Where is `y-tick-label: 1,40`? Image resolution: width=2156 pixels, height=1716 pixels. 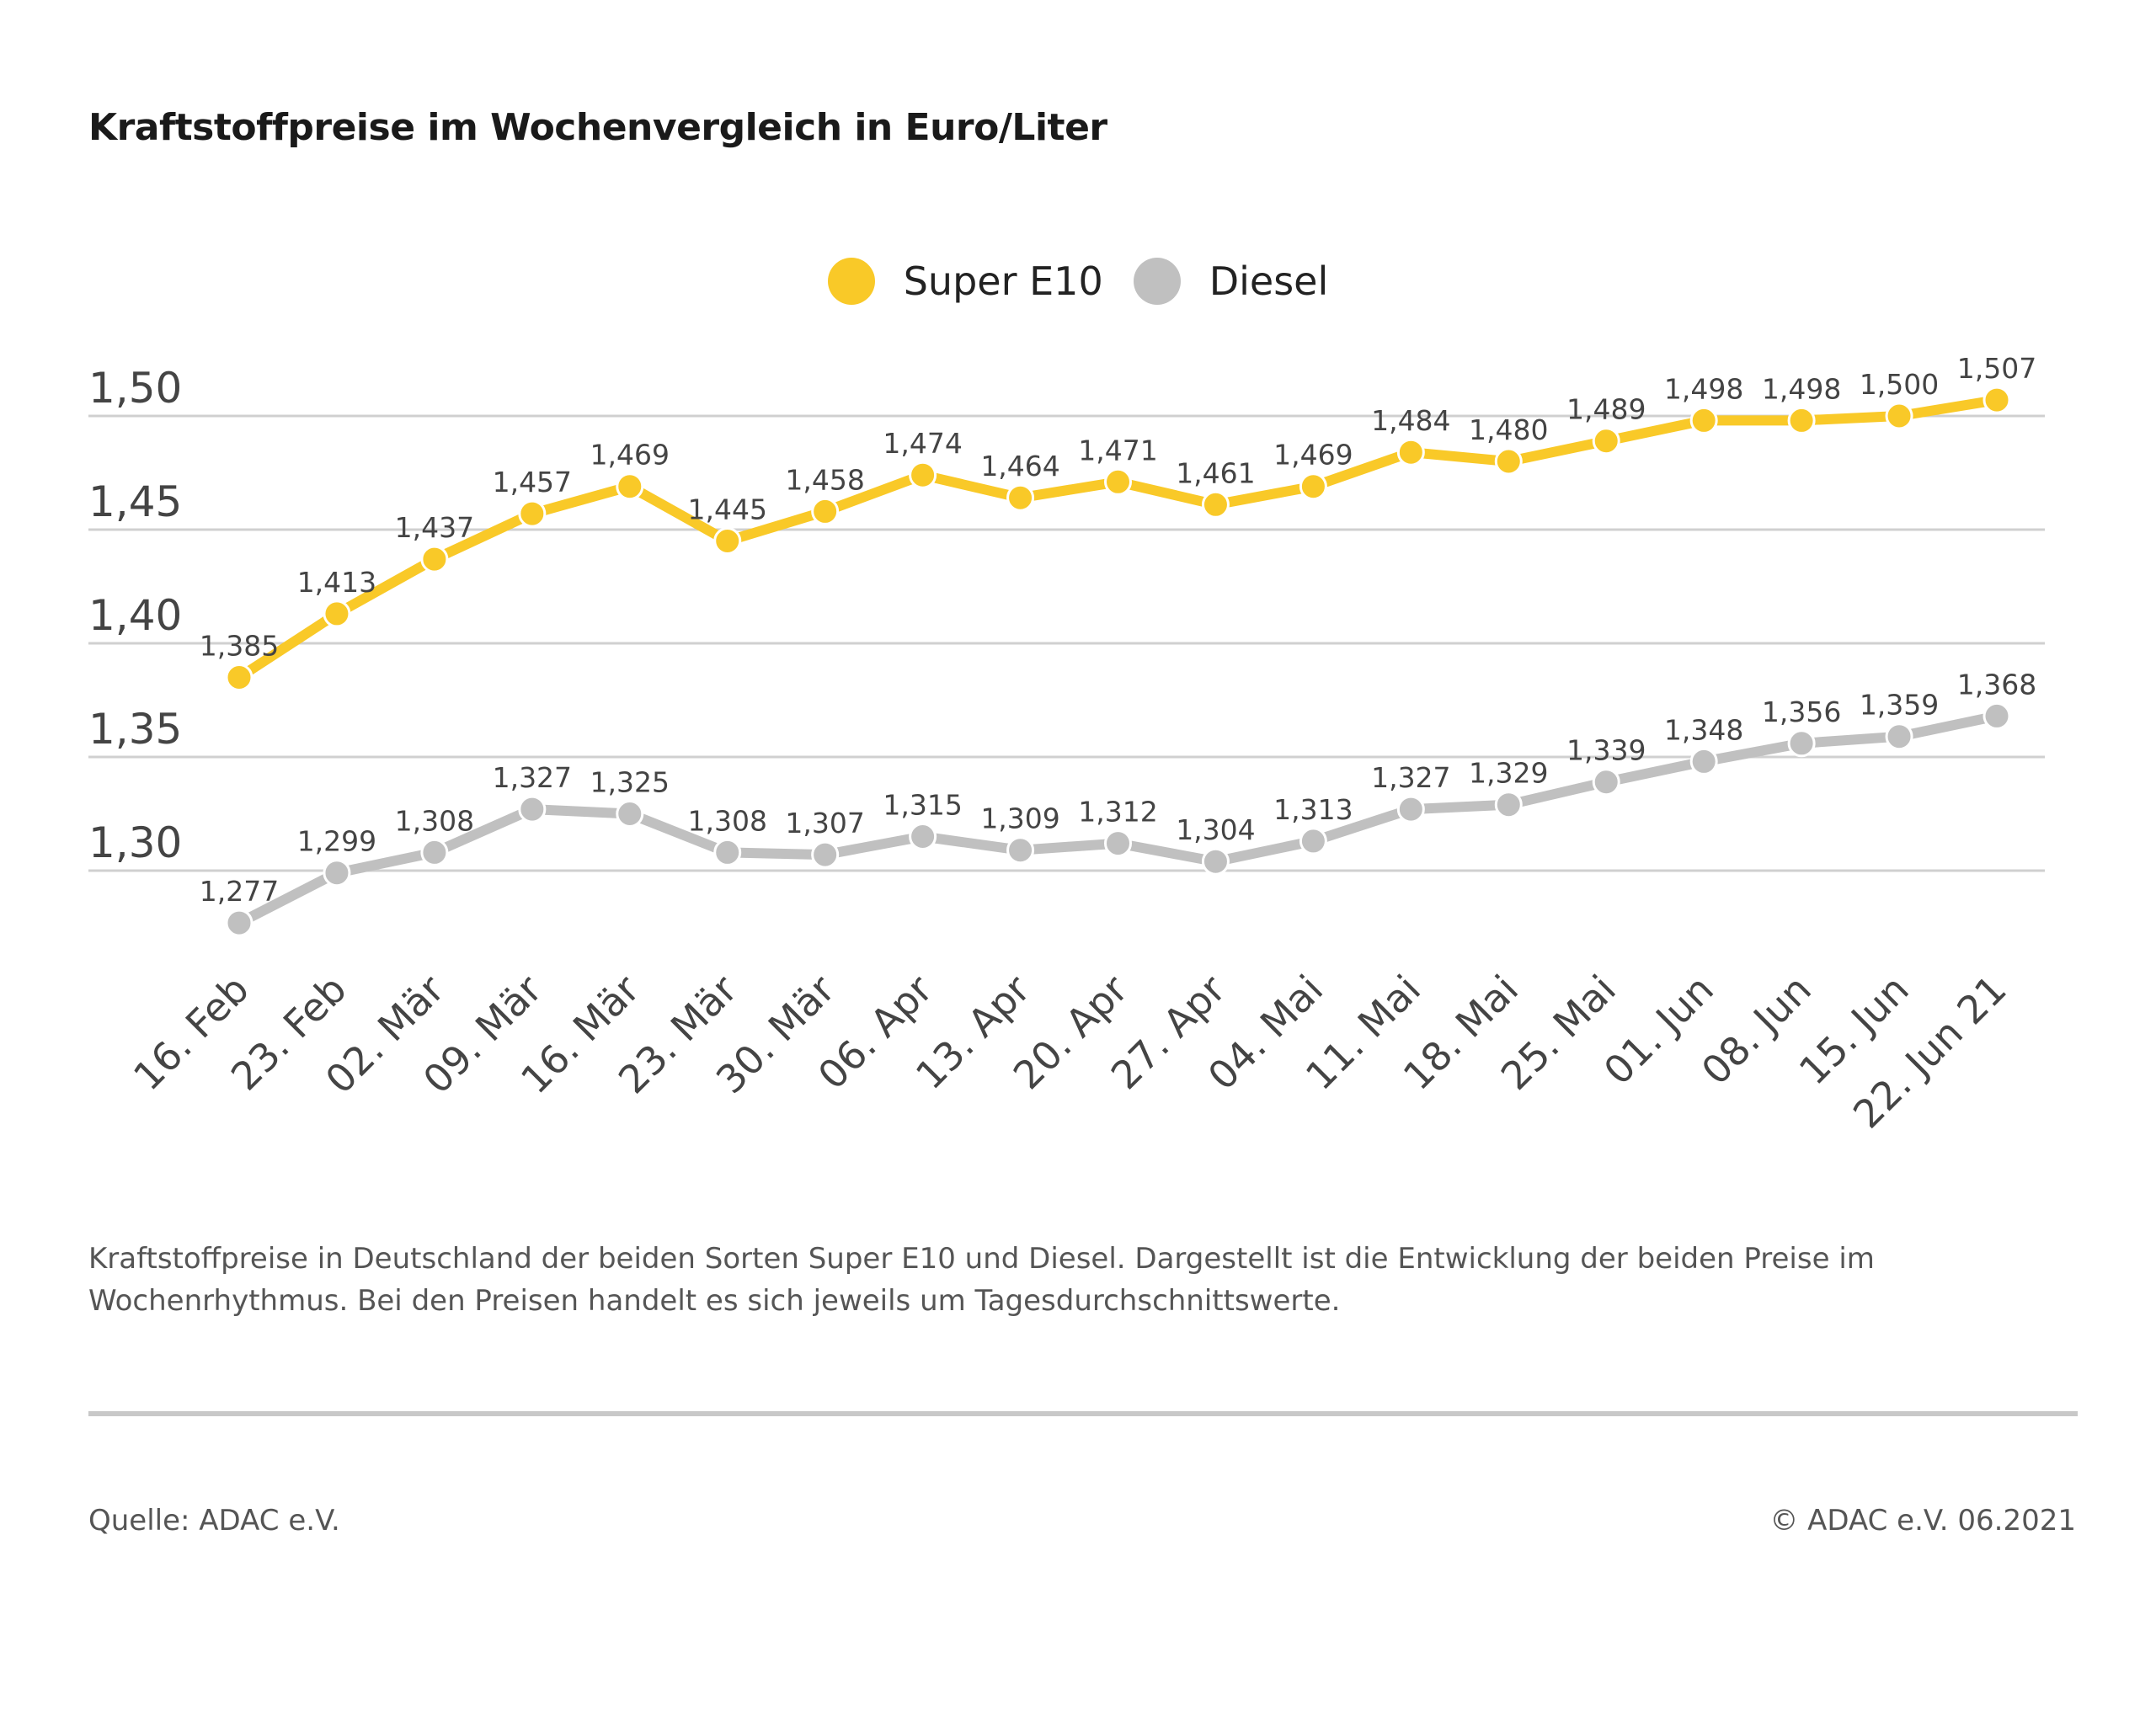 y-tick-label: 1,40 is located at coordinates (135, 615).